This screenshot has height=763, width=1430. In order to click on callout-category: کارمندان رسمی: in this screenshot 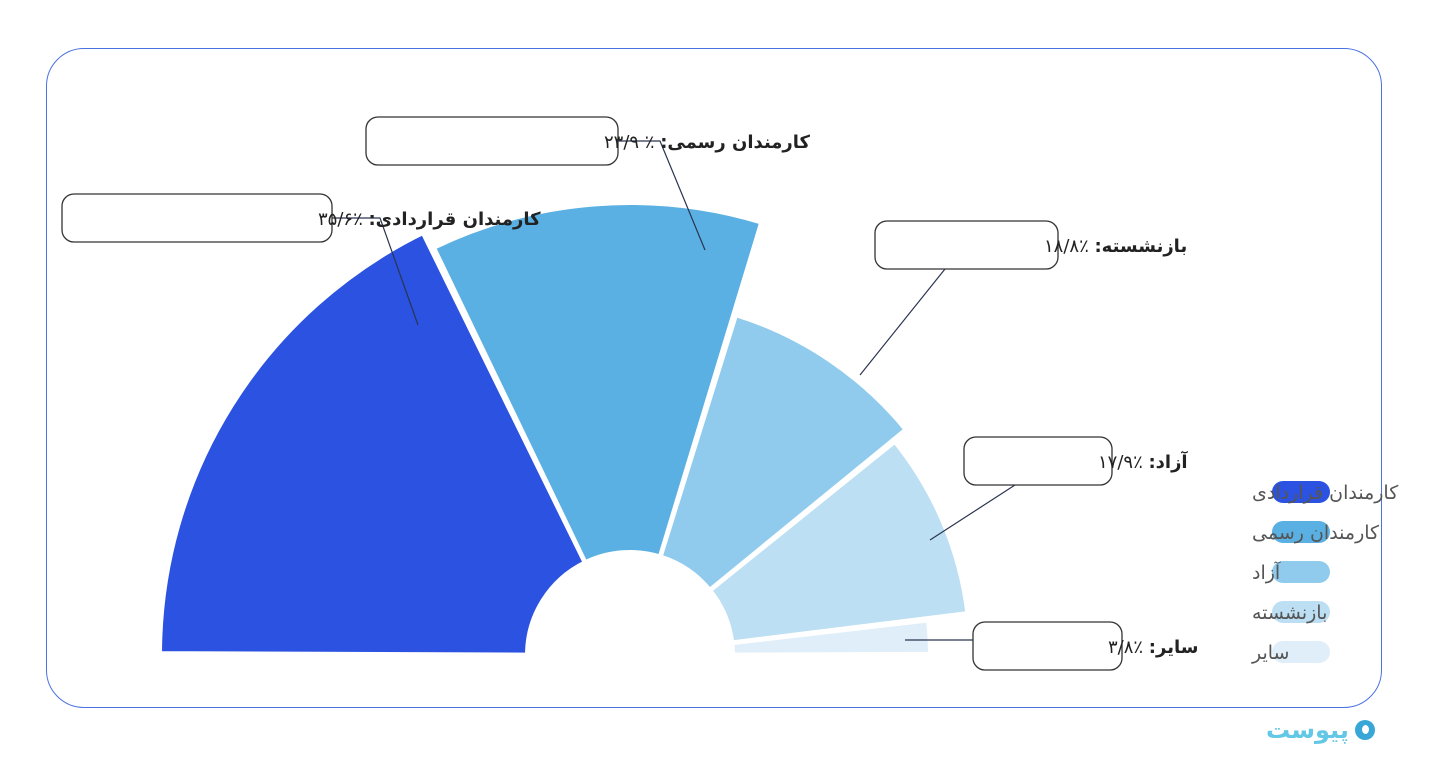, I will do `click(735, 142)`.